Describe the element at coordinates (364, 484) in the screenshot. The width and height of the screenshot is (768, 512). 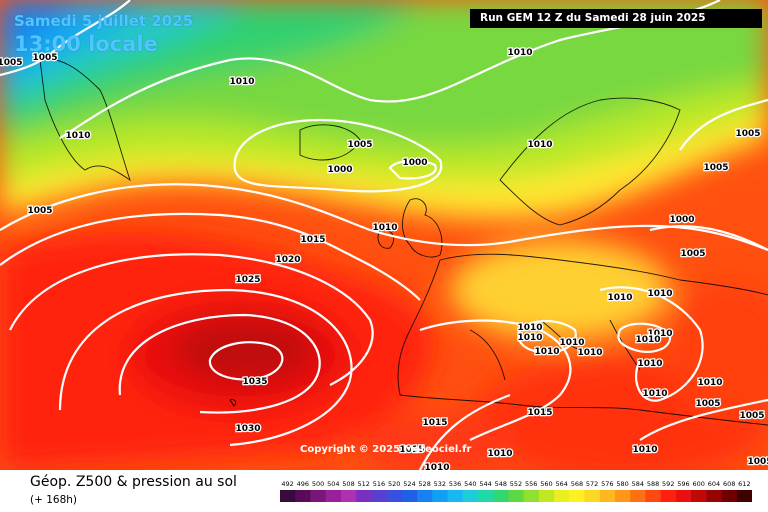
I see `legend-tick-label: 512` at that location.